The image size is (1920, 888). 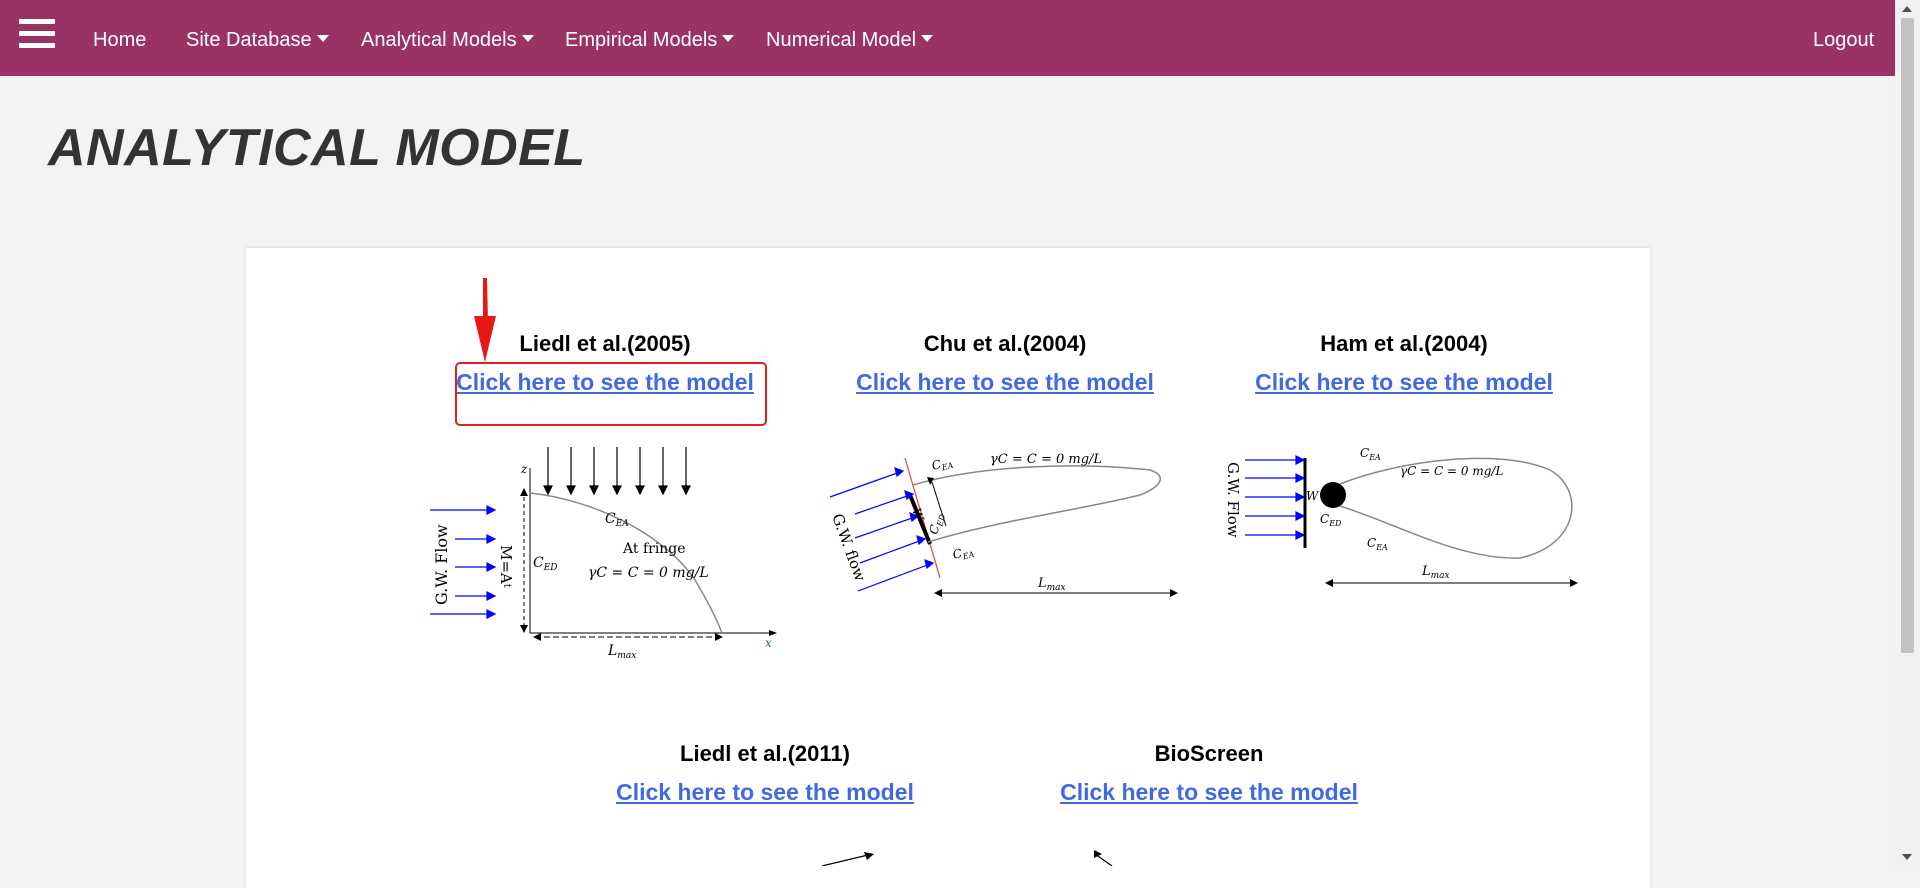 I want to click on z-axis-label: z, so click(x=524, y=469).